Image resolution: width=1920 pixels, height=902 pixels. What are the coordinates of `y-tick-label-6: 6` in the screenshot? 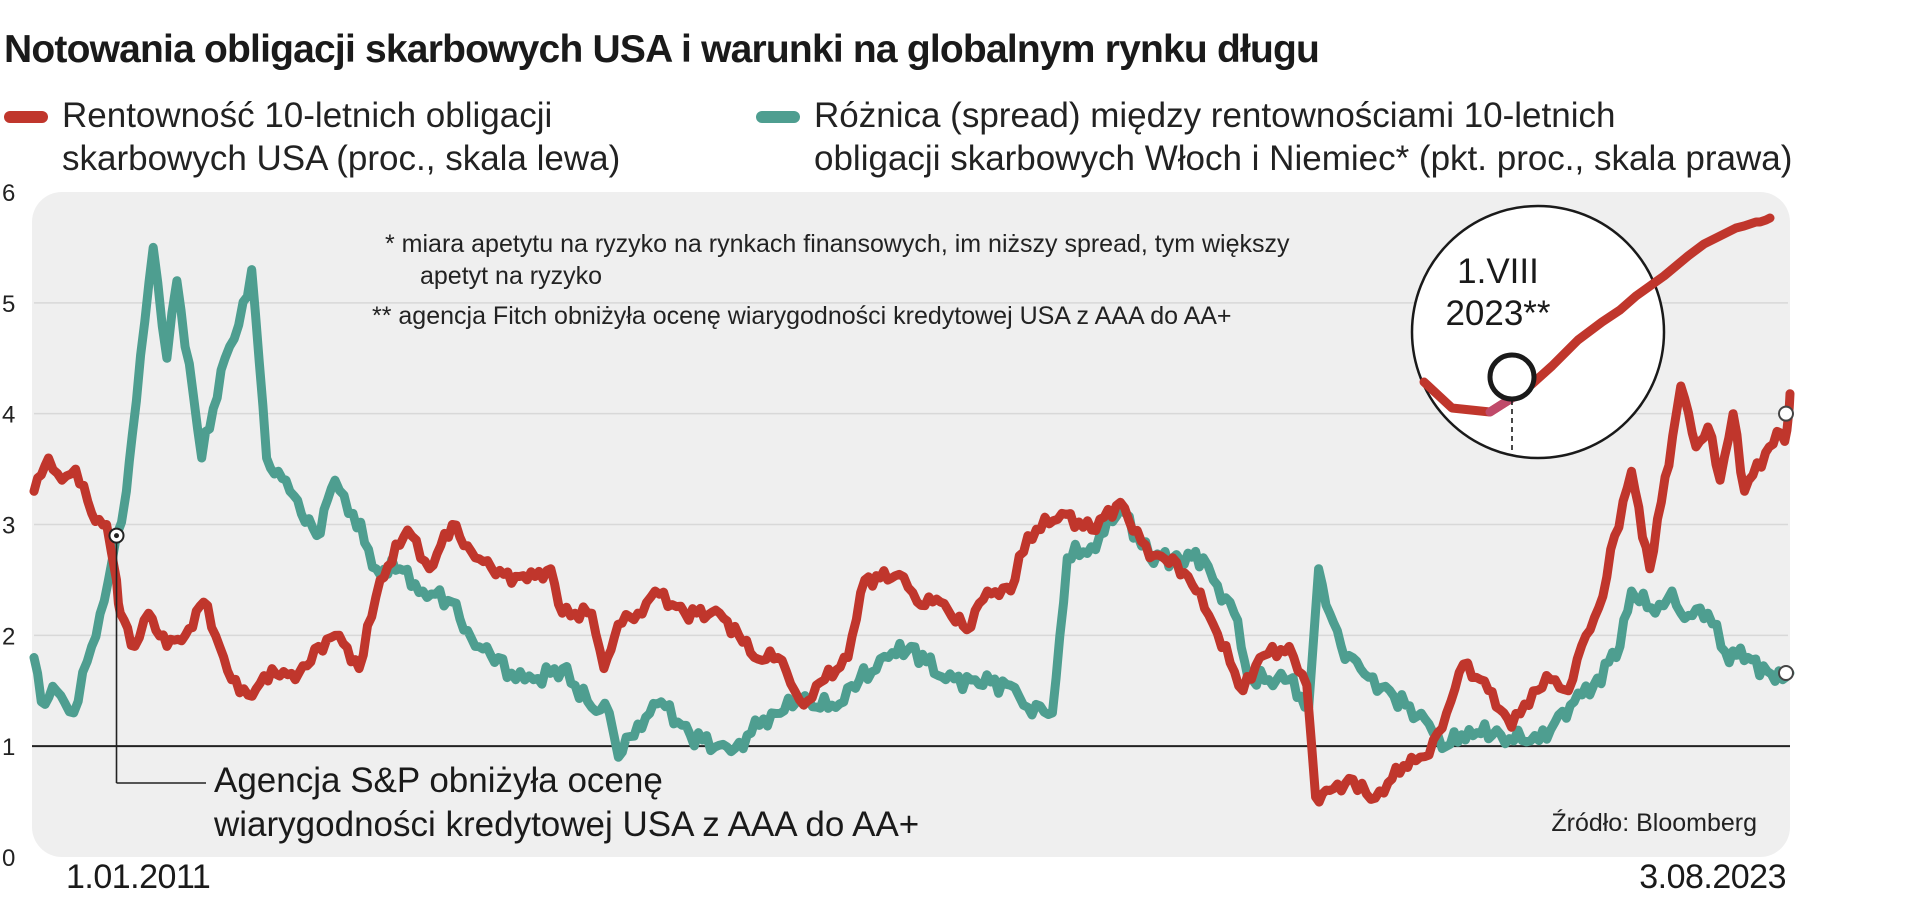 It's located at (8, 193).